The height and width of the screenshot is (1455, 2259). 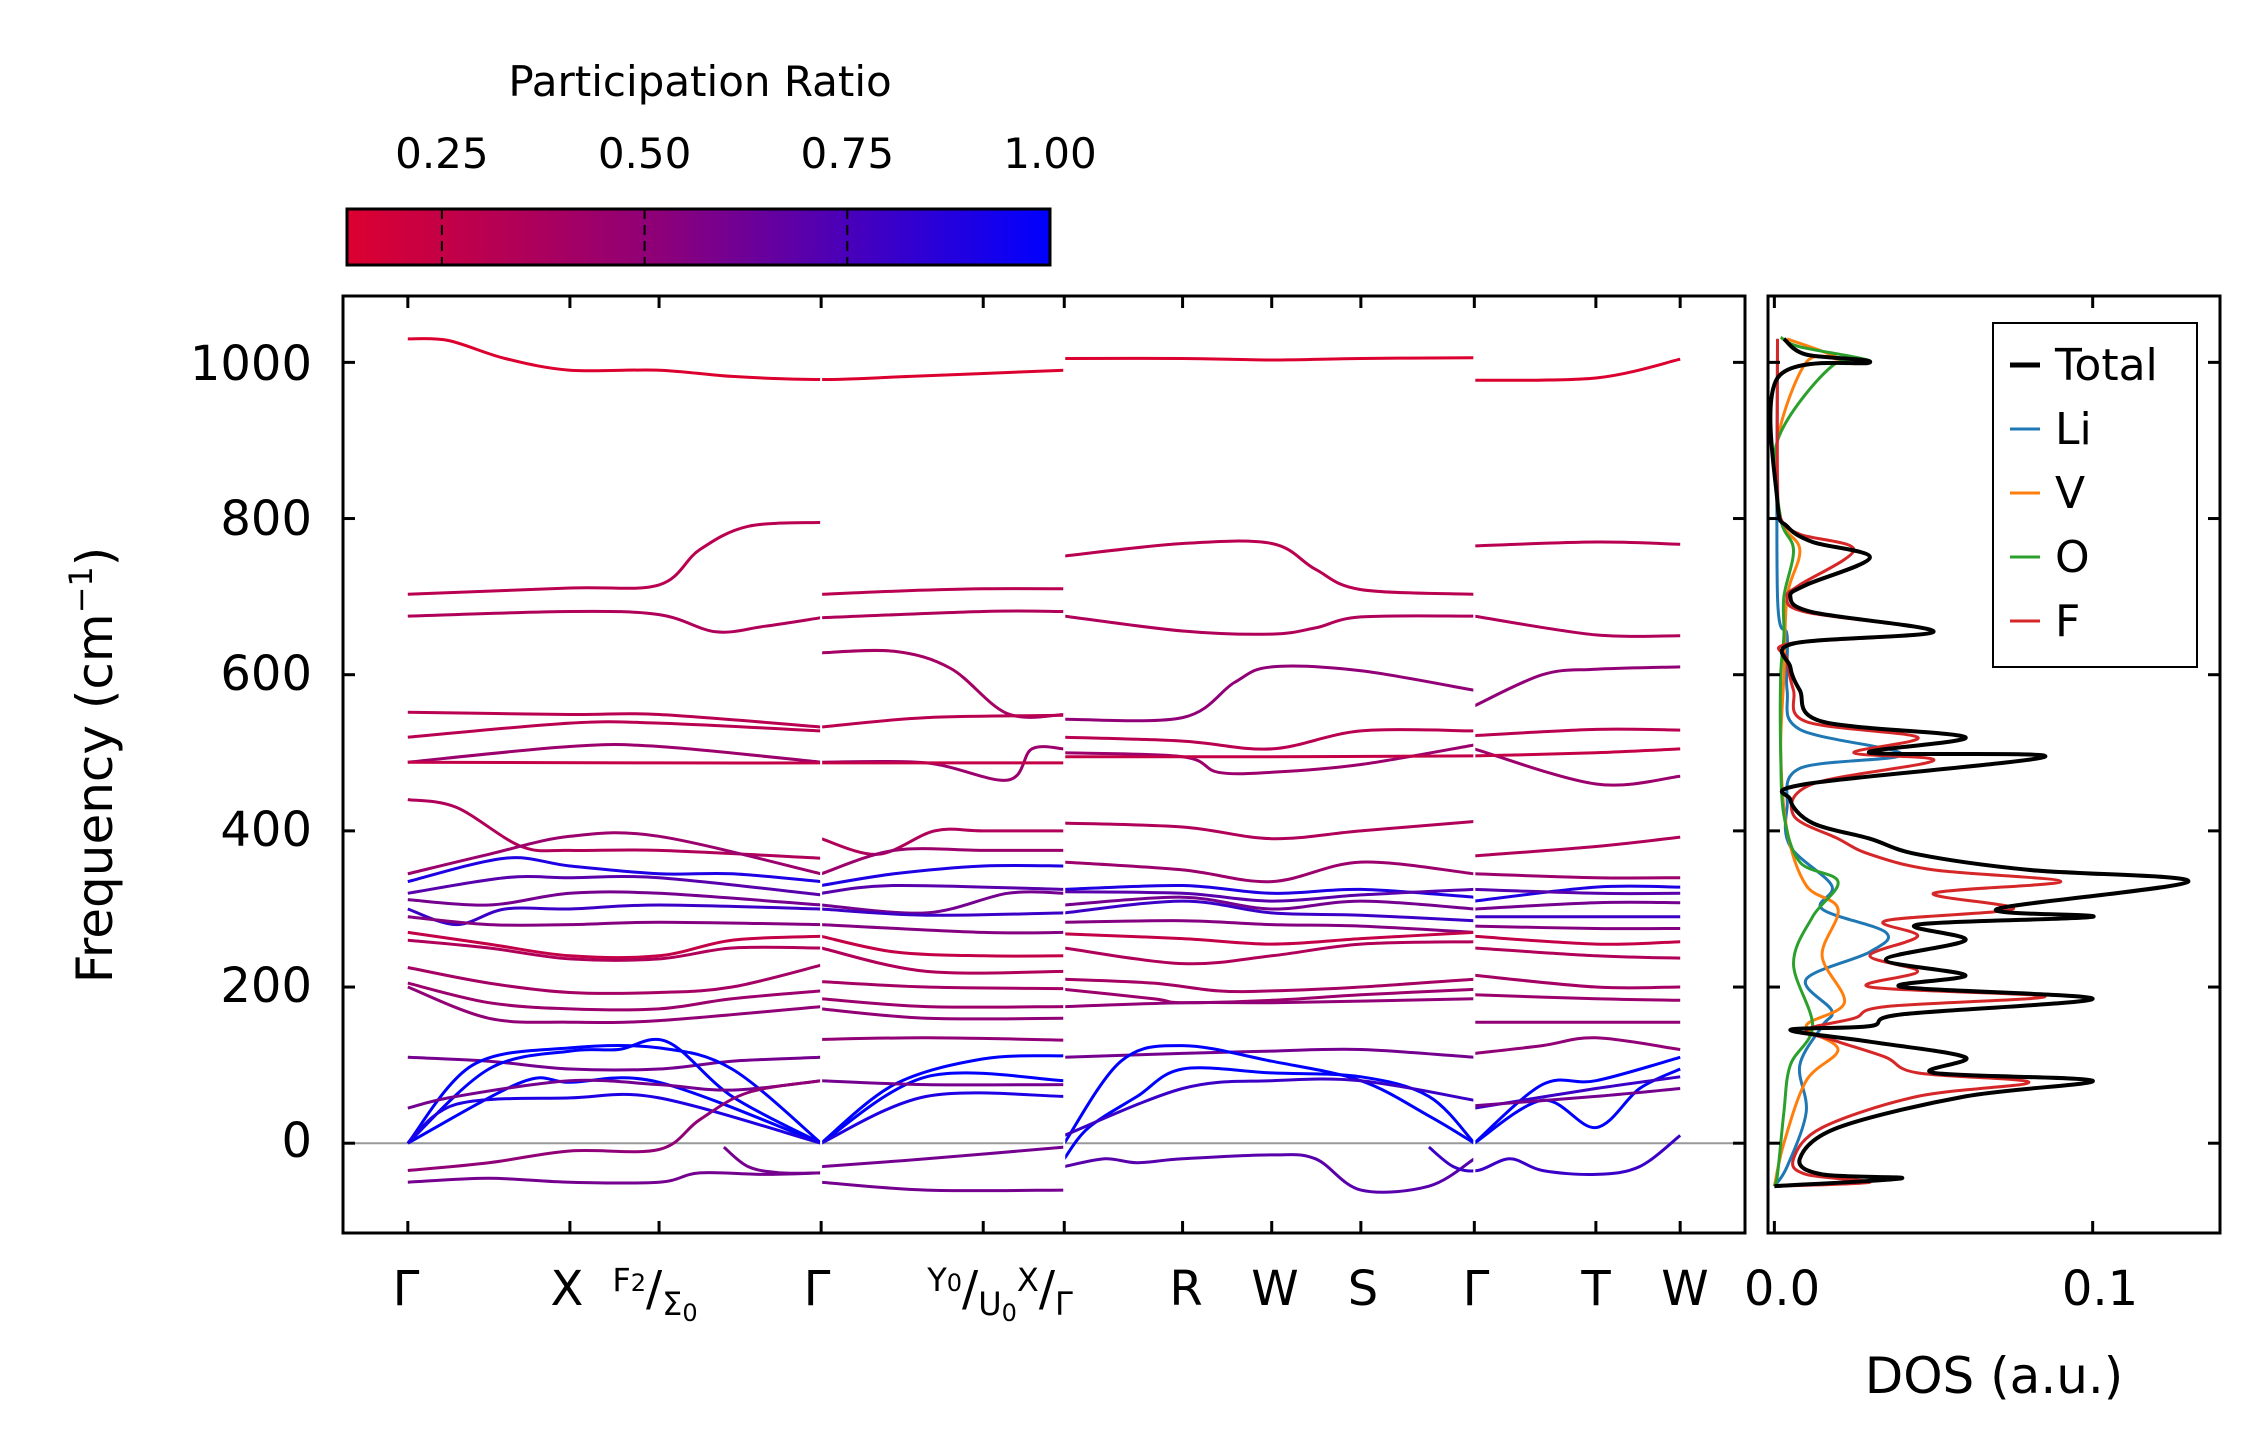 I want to click on kpoint-gamma-1: Γ, so click(x=406, y=1289).